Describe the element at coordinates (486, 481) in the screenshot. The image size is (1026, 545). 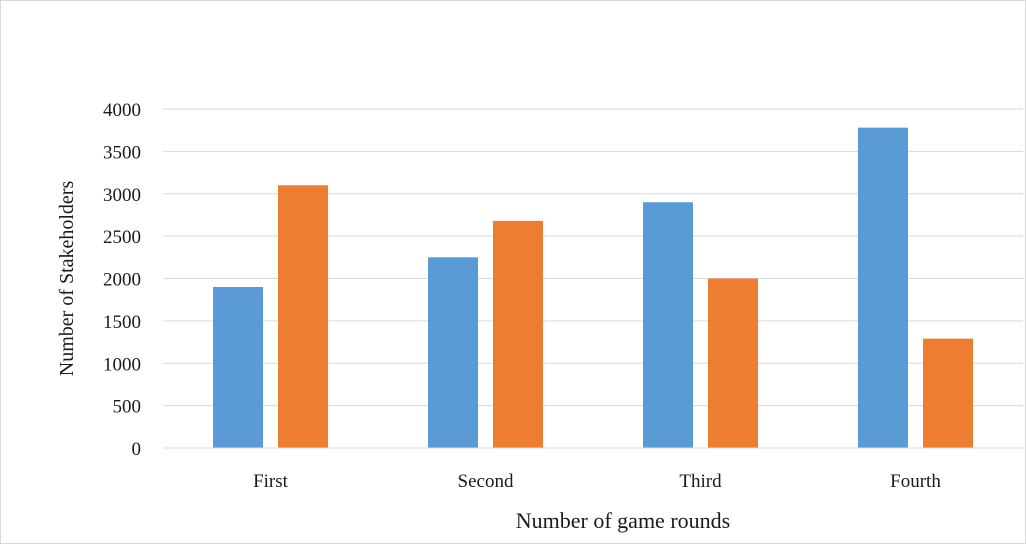
I see `x-tick-label: Second` at that location.